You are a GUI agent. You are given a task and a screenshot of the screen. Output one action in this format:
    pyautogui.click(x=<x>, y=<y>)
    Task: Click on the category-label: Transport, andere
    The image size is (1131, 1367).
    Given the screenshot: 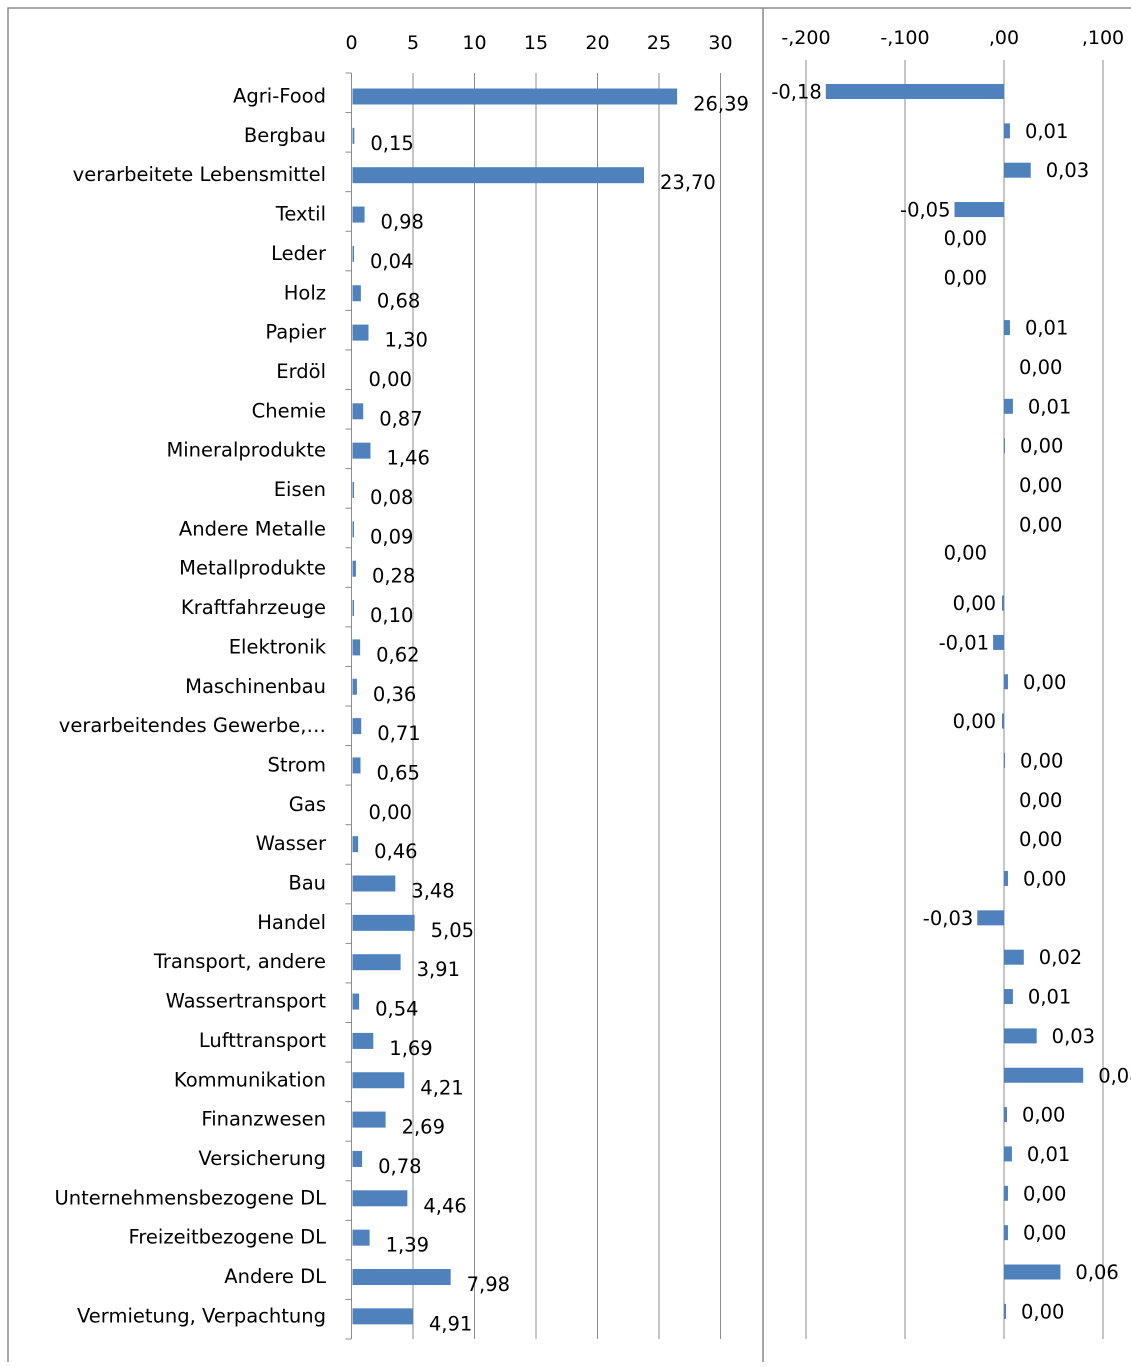 What is the action you would take?
    pyautogui.click(x=239, y=961)
    